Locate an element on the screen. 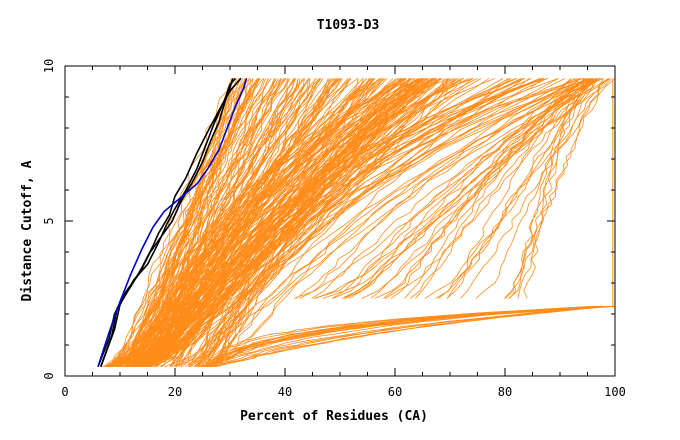  highlight-curves is located at coordinates (172, 222).